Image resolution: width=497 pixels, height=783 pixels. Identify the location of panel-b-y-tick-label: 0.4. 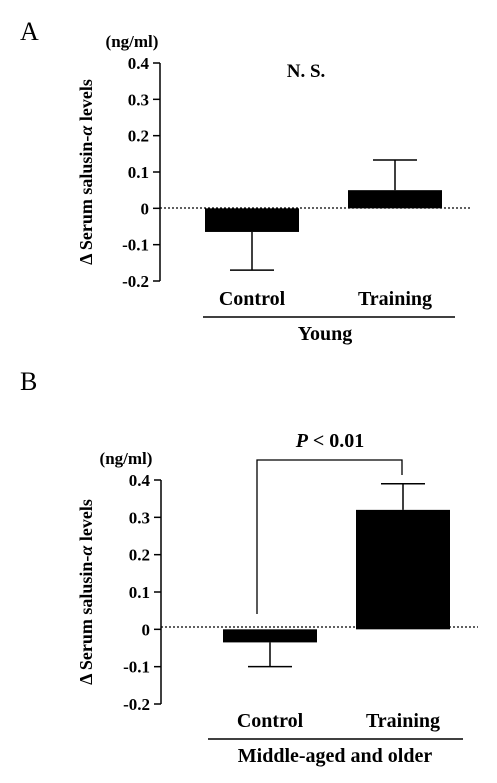
(140, 480).